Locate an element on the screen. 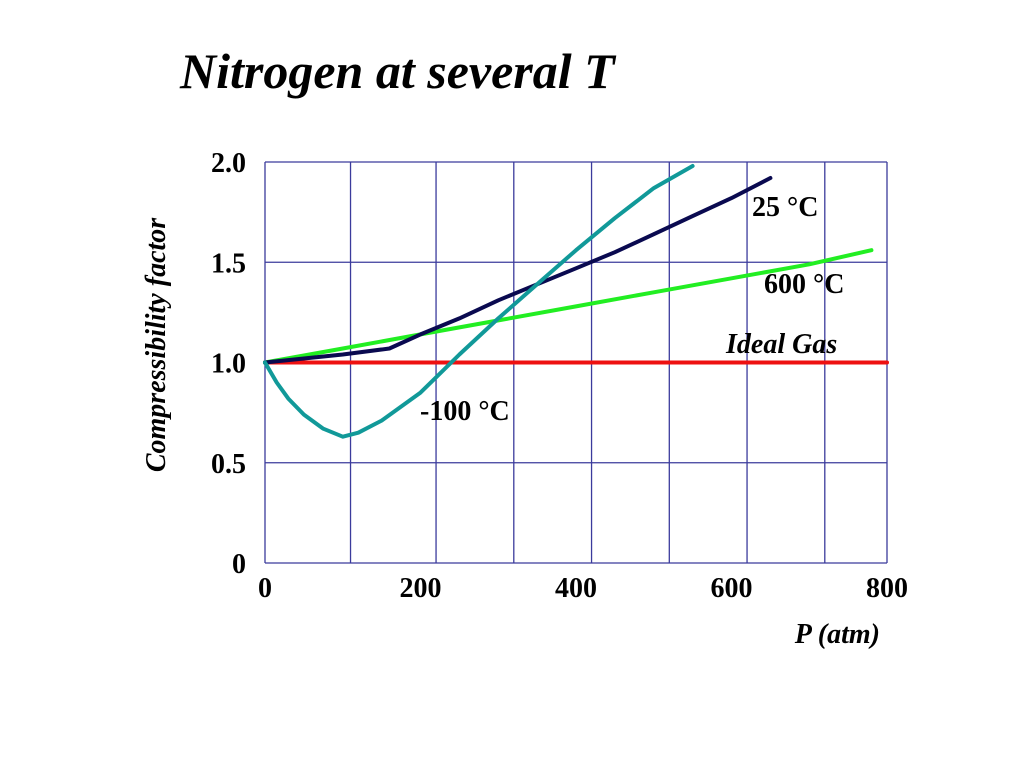 The height and width of the screenshot is (768, 1024). y-tick-label: 0 is located at coordinates (239, 564).